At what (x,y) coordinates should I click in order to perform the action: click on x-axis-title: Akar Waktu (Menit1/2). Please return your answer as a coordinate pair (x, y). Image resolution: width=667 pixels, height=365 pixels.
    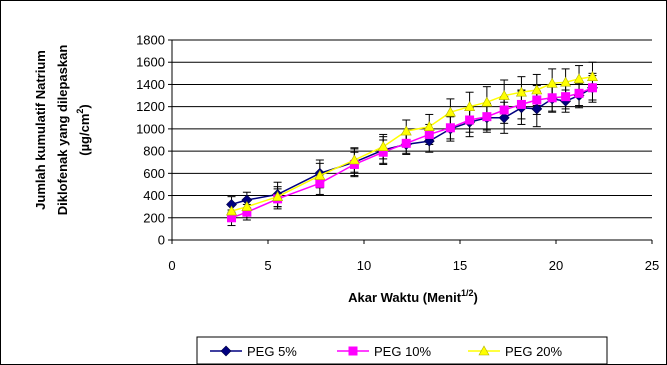
    Looking at the image, I should click on (413, 296).